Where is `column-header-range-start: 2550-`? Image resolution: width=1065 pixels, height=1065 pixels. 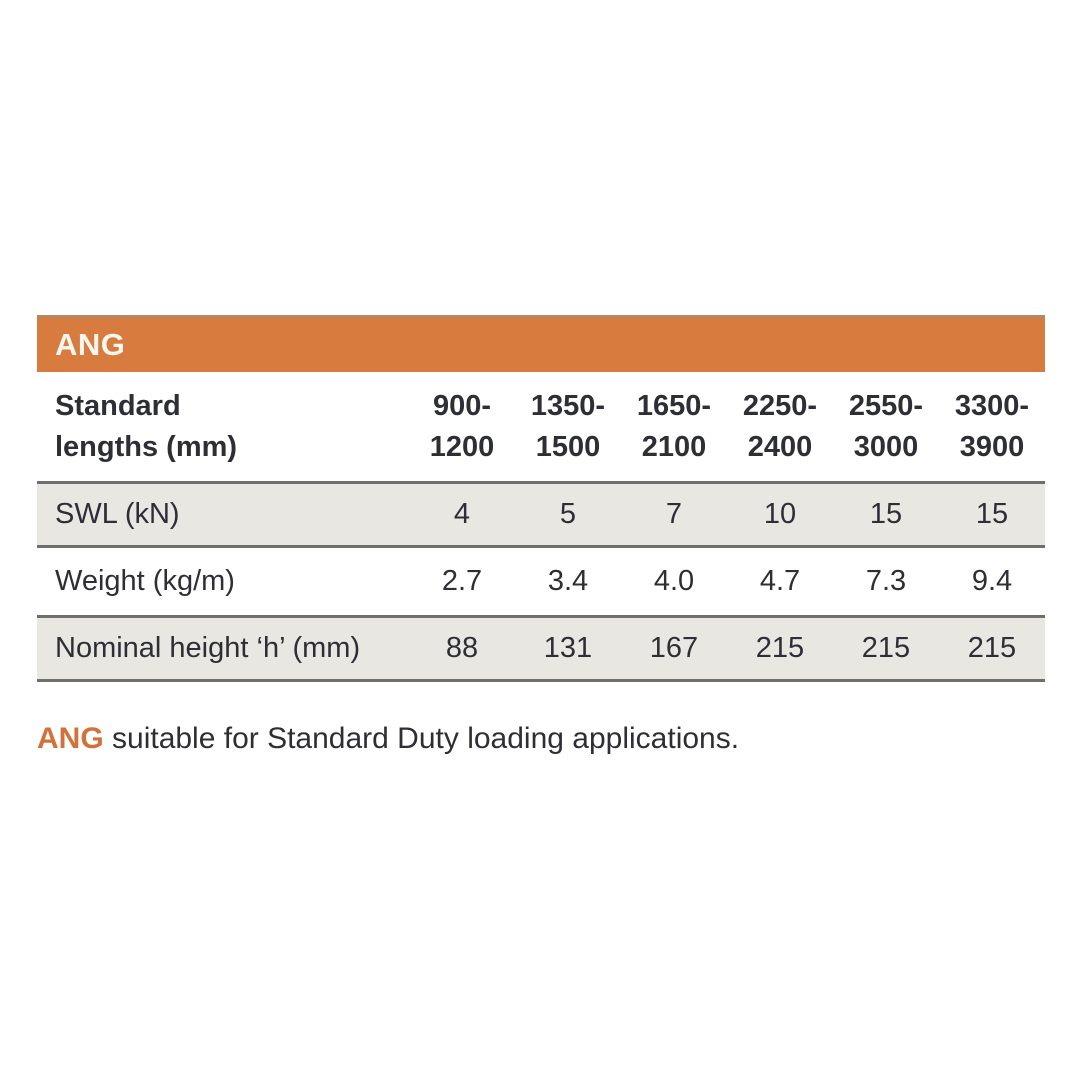 column-header-range-start: 2550- is located at coordinates (886, 406).